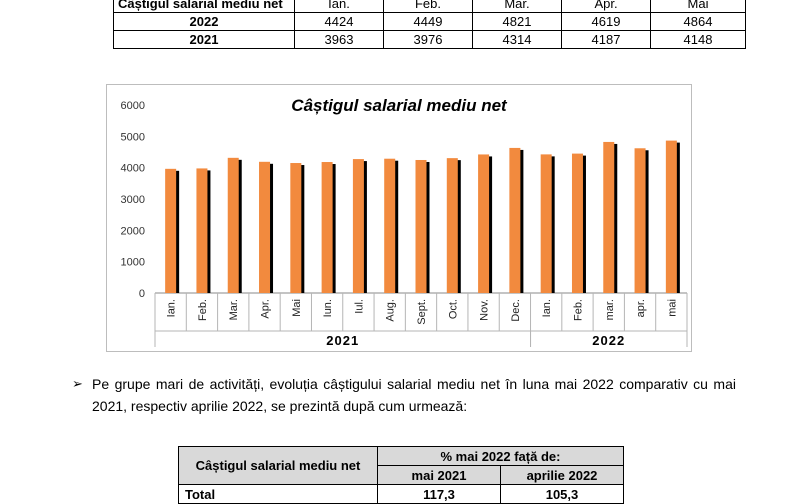 The height and width of the screenshot is (504, 800). I want to click on col-header: aprilie 2022, so click(562, 475).